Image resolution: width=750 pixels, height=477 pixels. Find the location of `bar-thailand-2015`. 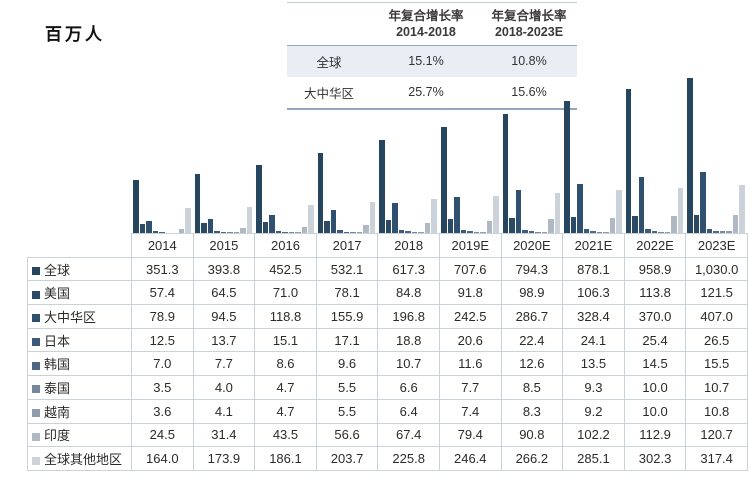

bar-thailand-2015 is located at coordinates (230, 232).